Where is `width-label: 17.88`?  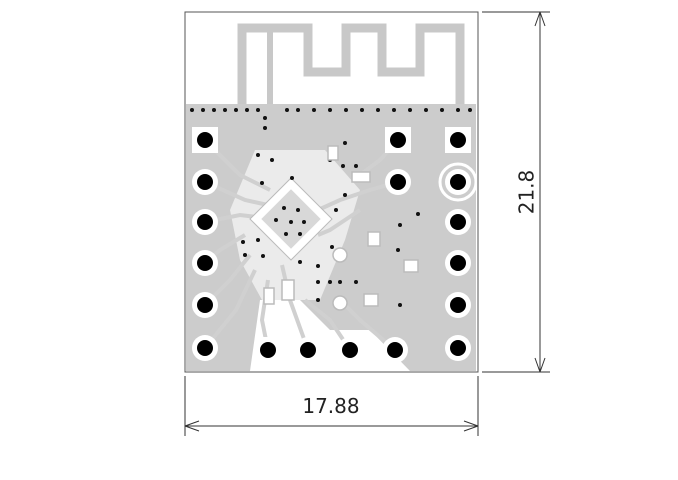 width-label: 17.88 is located at coordinates (330, 406).